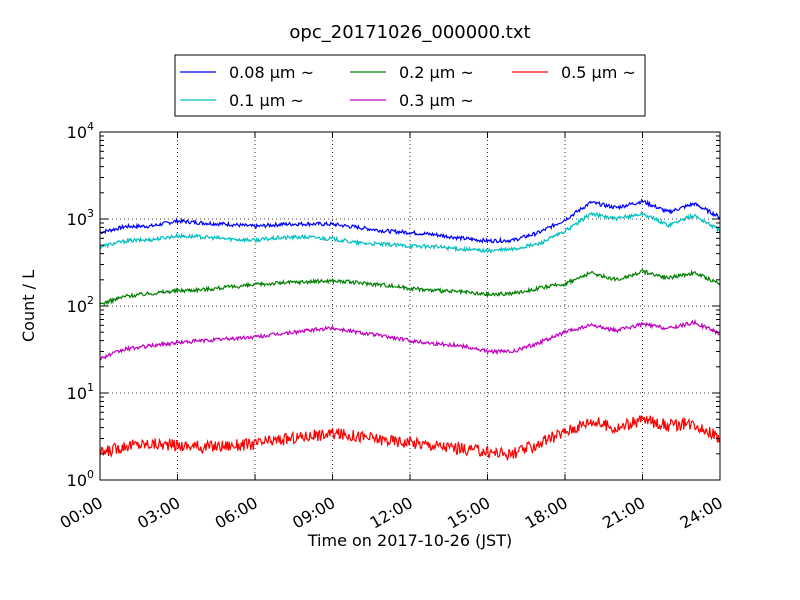 The height and width of the screenshot is (600, 800). I want to click on legend-label: 0.3 μm ~, so click(436, 100).